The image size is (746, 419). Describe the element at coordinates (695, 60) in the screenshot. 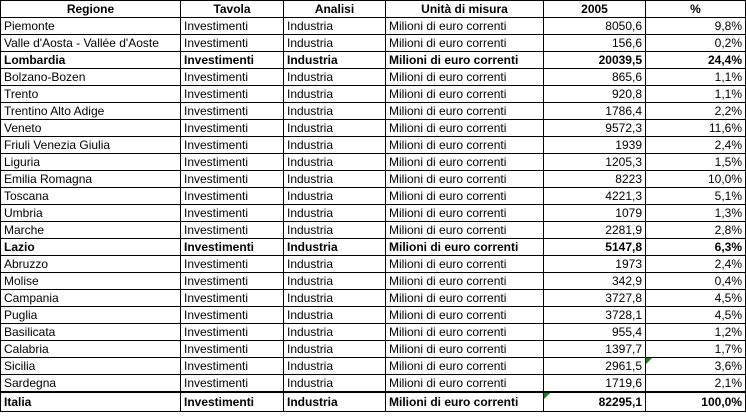

I see `cell-percentuale: 24,4%` at that location.